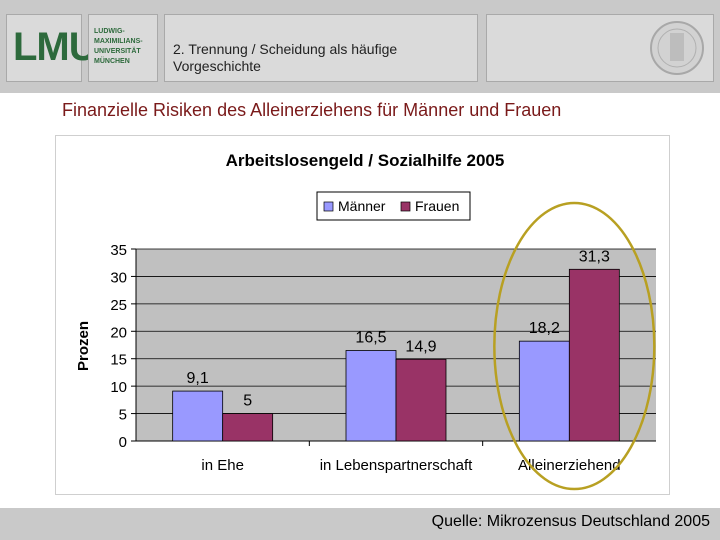  I want to click on data-label-frauen: 5, so click(247, 401).